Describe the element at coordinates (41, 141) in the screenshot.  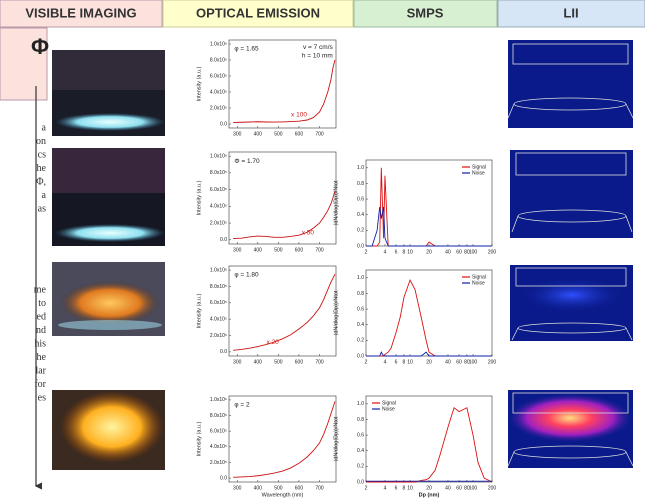
I see `side-text-line: on` at that location.